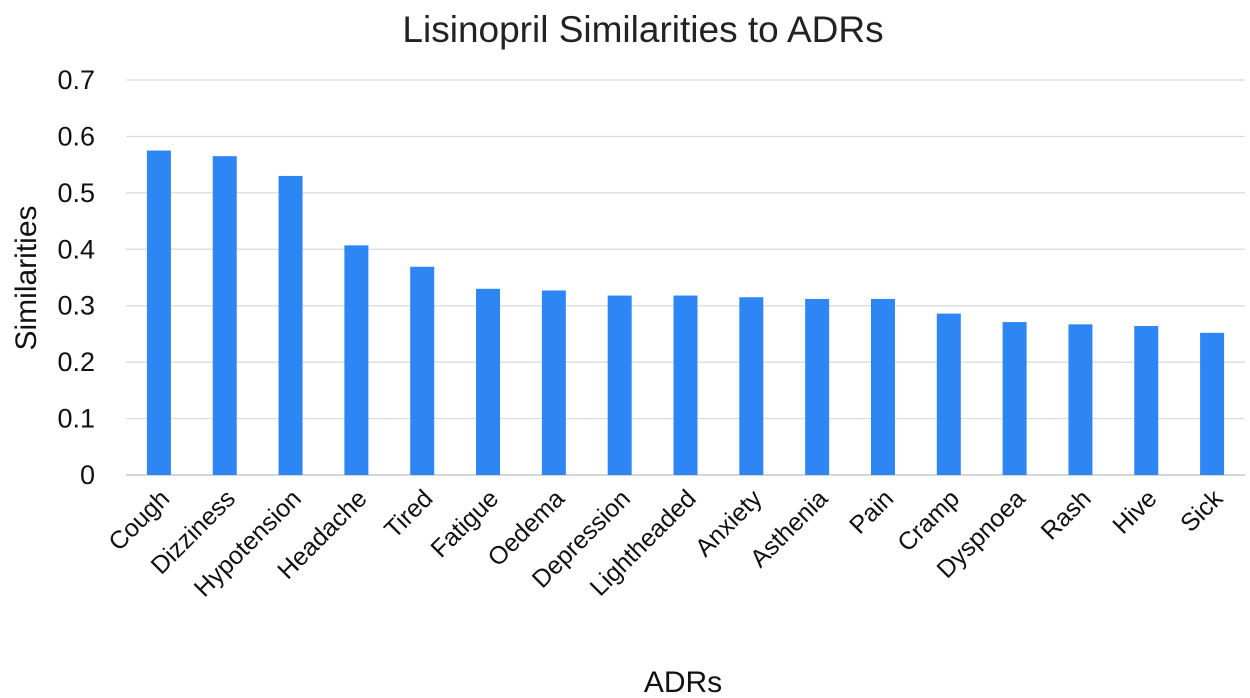 The height and width of the screenshot is (698, 1250). I want to click on bar-rash, so click(1080, 399).